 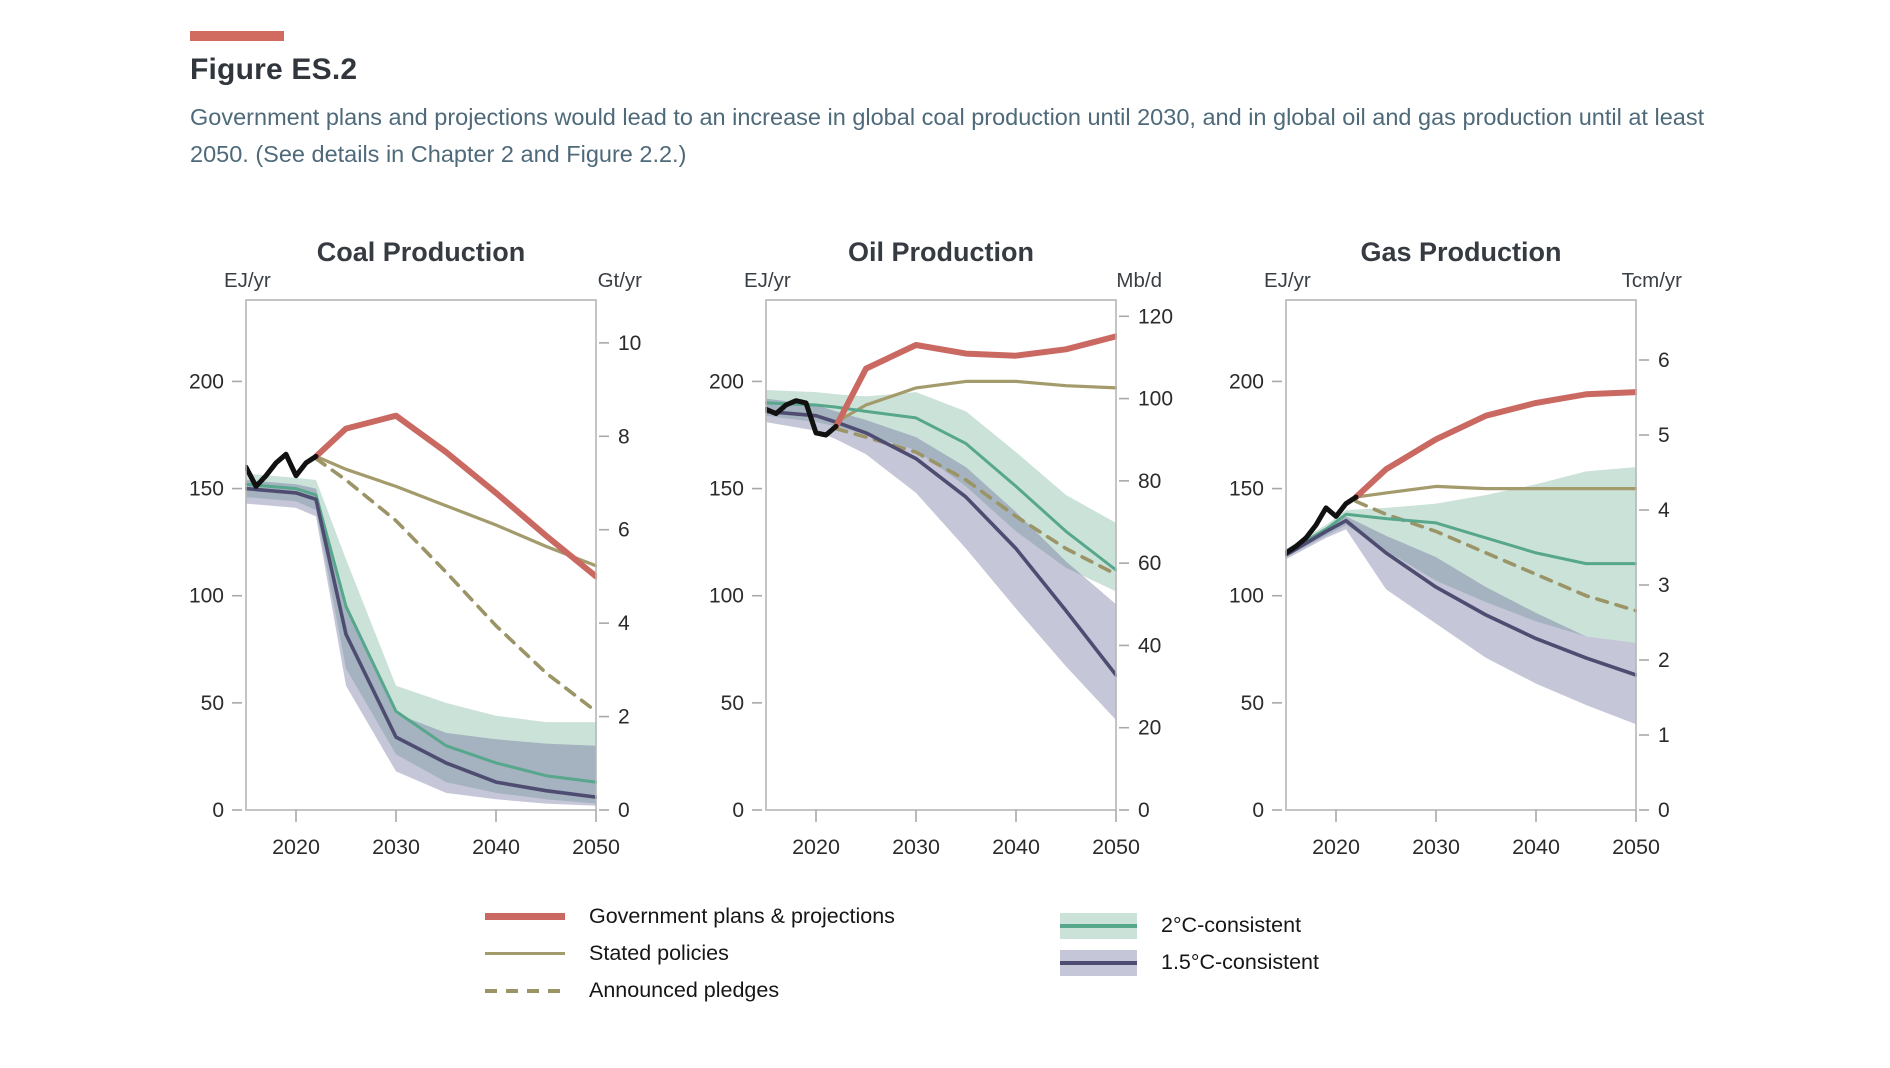 I want to click on legend-label: Announced pledges, so click(x=684, y=990).